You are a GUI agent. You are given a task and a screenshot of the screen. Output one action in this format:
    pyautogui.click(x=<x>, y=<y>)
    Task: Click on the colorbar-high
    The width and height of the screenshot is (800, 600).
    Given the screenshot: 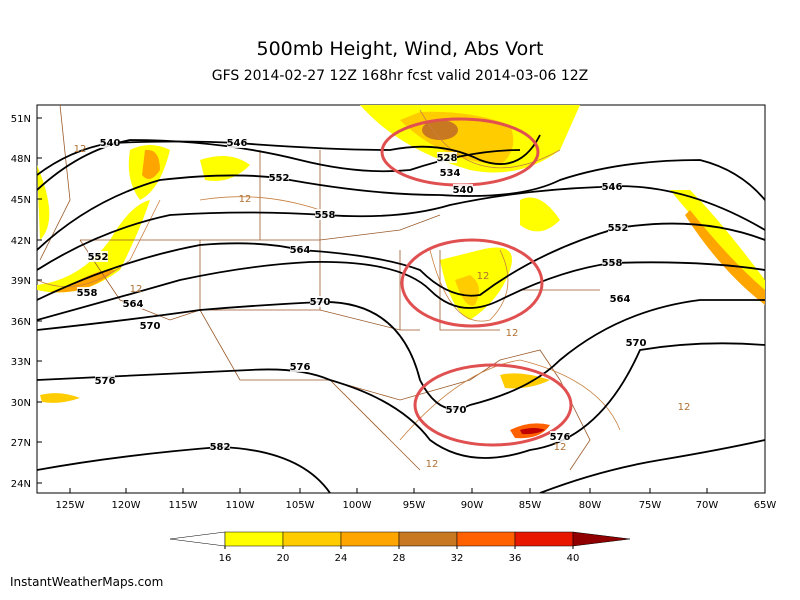 What is the action you would take?
    pyautogui.click(x=601, y=539)
    